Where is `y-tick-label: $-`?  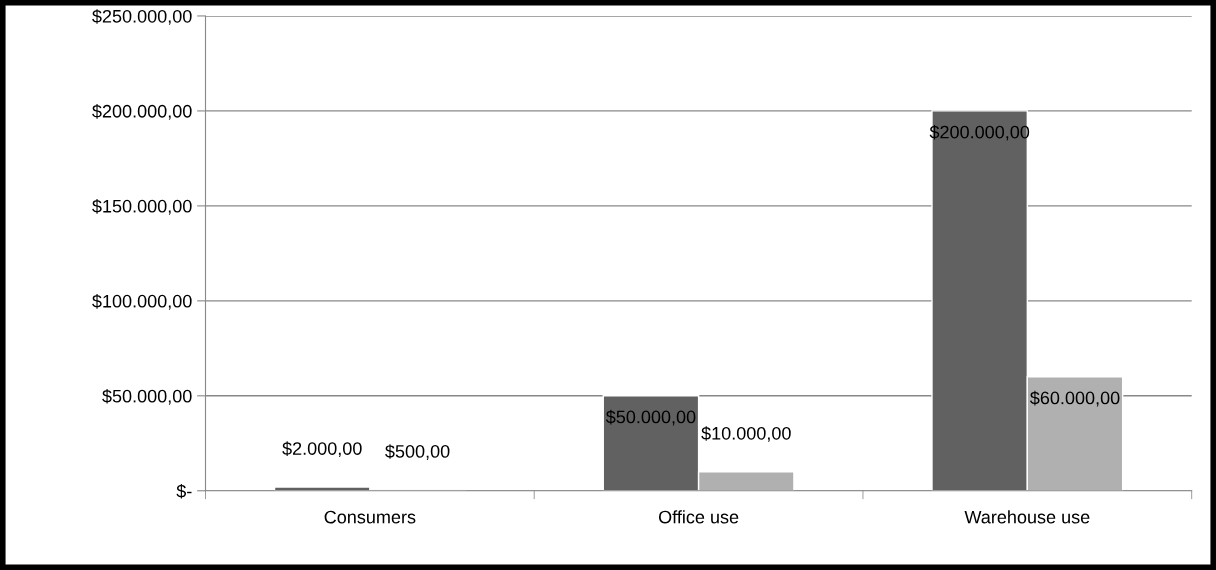
y-tick-label: $- is located at coordinates (184, 491).